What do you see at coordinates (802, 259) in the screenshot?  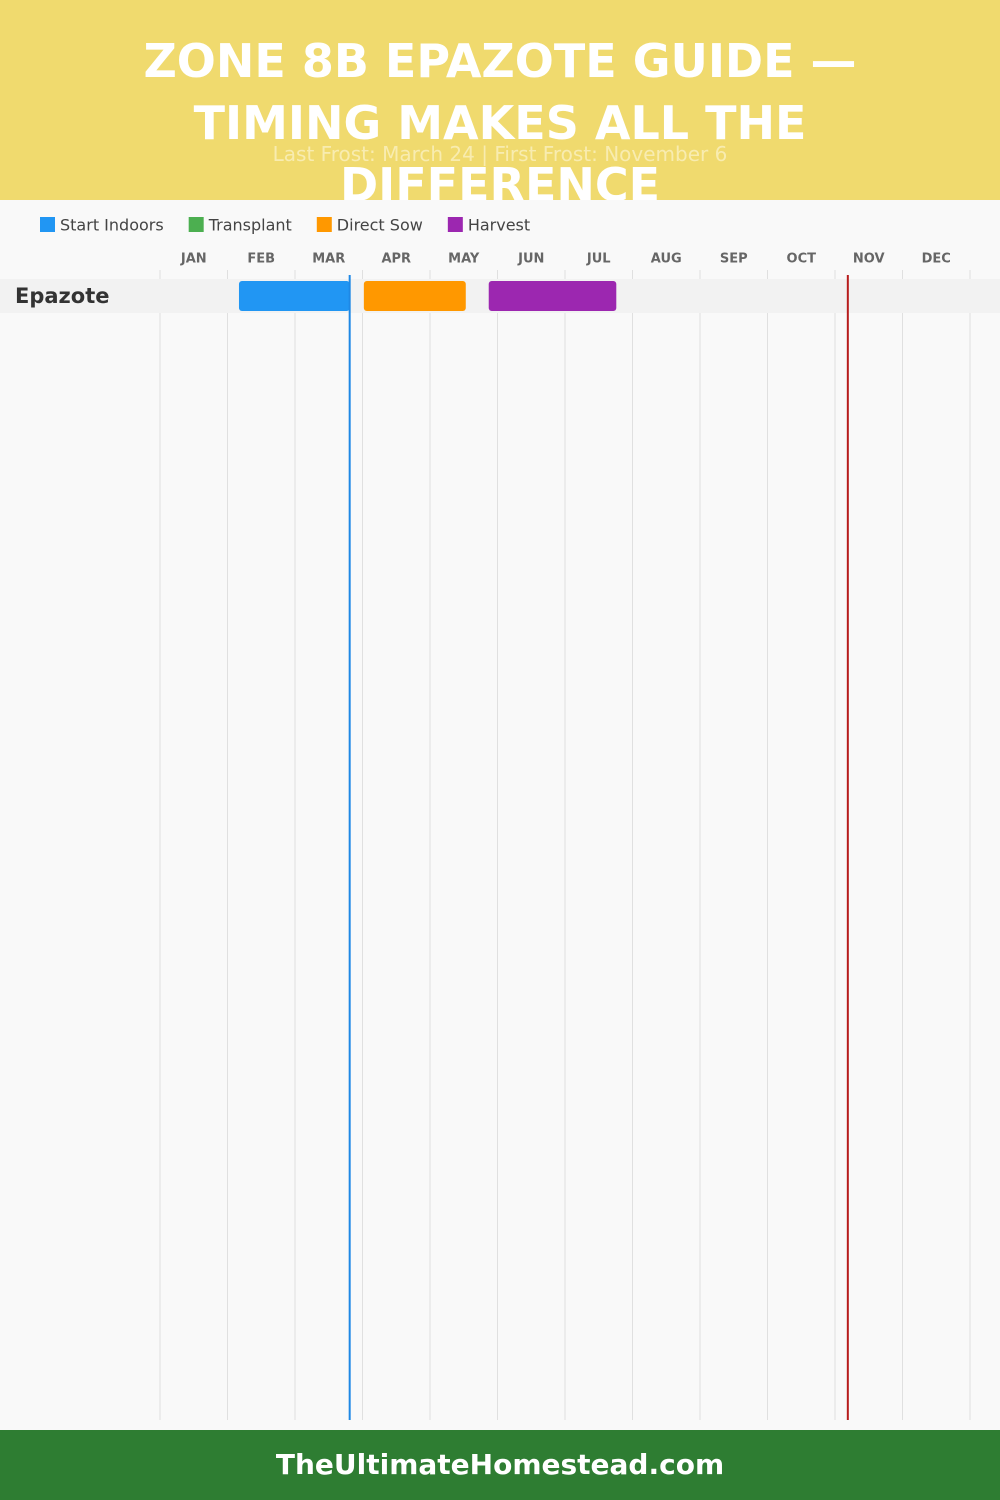 I see `month-label: OCT` at bounding box center [802, 259].